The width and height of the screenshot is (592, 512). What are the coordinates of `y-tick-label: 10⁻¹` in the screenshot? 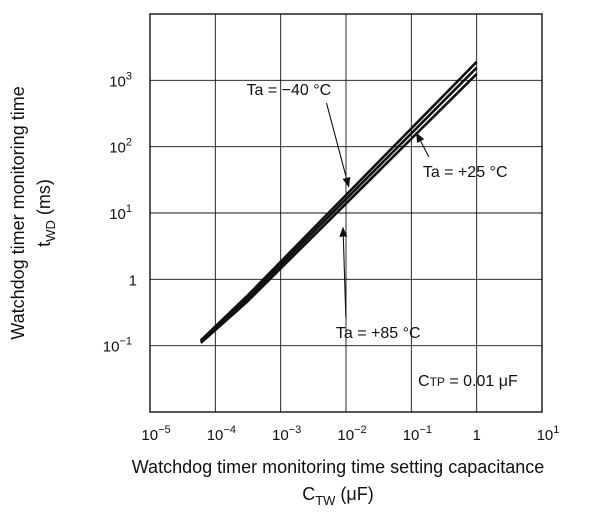 It's located at (117, 346).